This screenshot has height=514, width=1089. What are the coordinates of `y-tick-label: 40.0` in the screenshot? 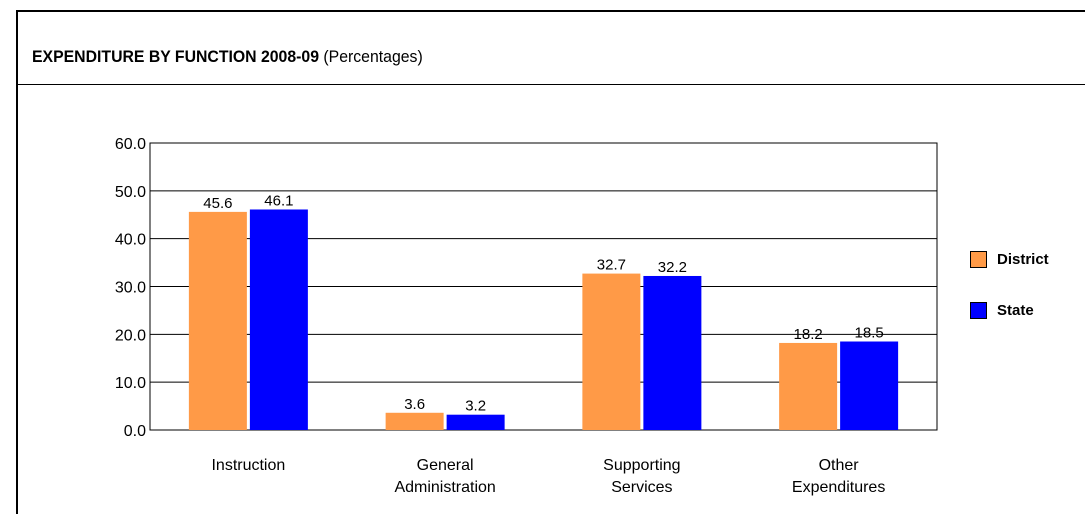 It's located at (130, 240).